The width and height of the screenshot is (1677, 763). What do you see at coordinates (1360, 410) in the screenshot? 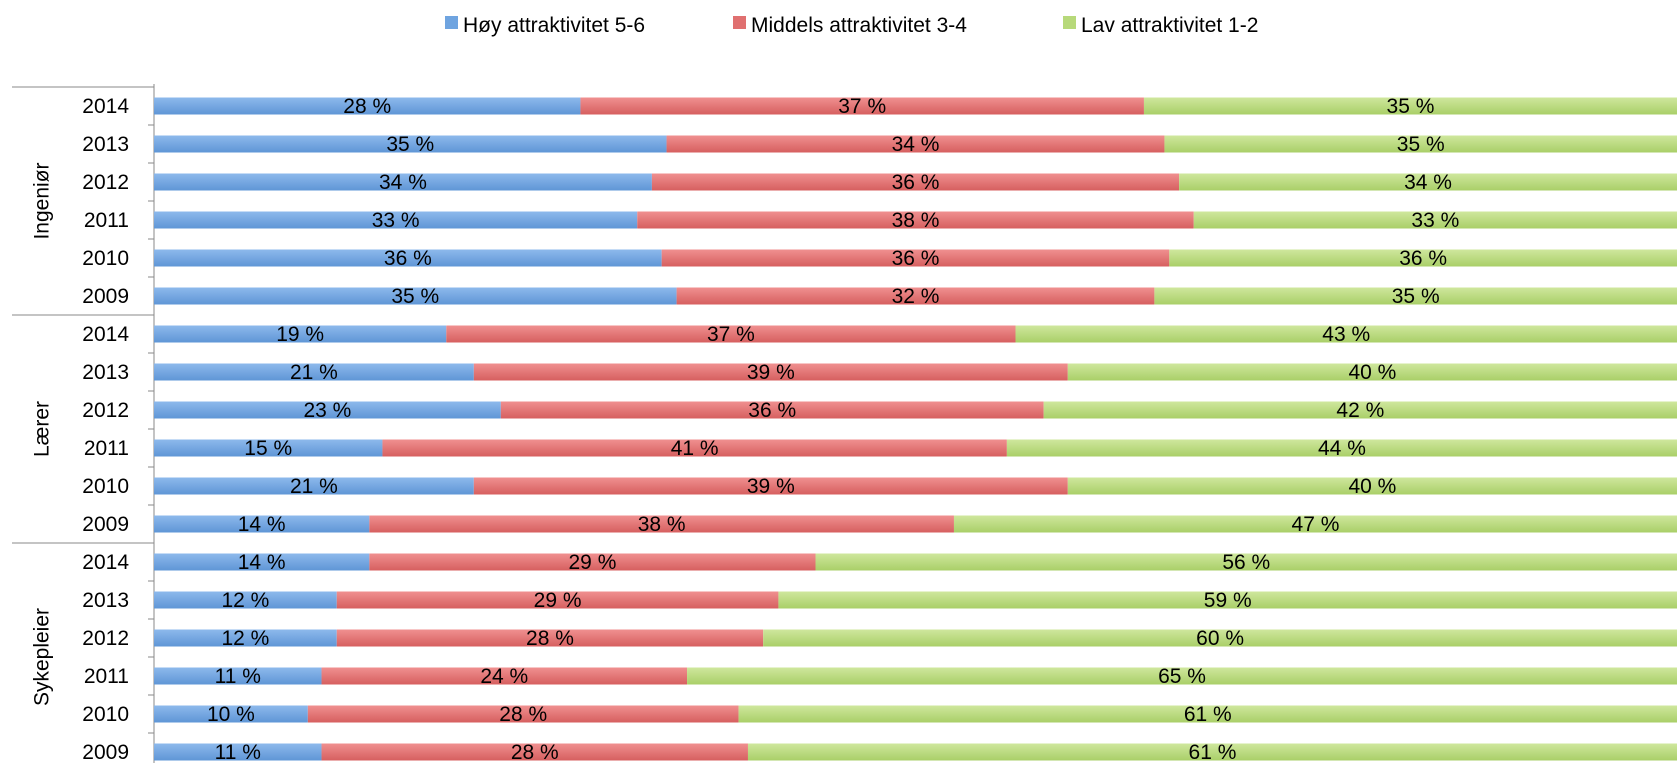
I see `data-label: 42 %` at bounding box center [1360, 410].